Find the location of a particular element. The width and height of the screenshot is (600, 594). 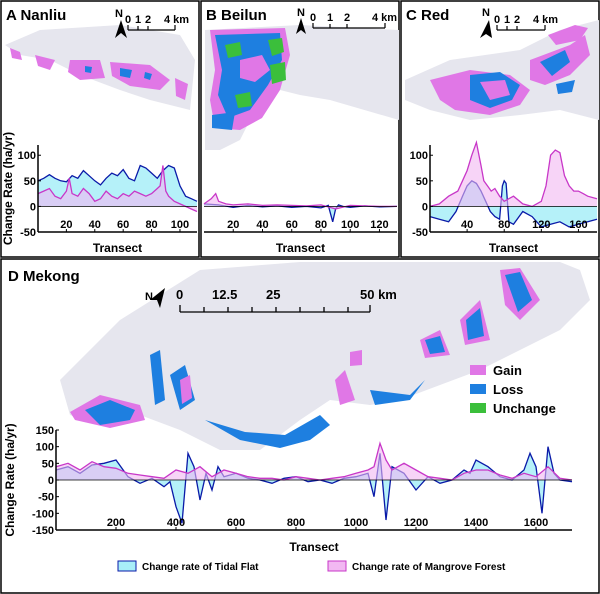

scalebar-c-tick-2: 2 is located at coordinates (517, 20).